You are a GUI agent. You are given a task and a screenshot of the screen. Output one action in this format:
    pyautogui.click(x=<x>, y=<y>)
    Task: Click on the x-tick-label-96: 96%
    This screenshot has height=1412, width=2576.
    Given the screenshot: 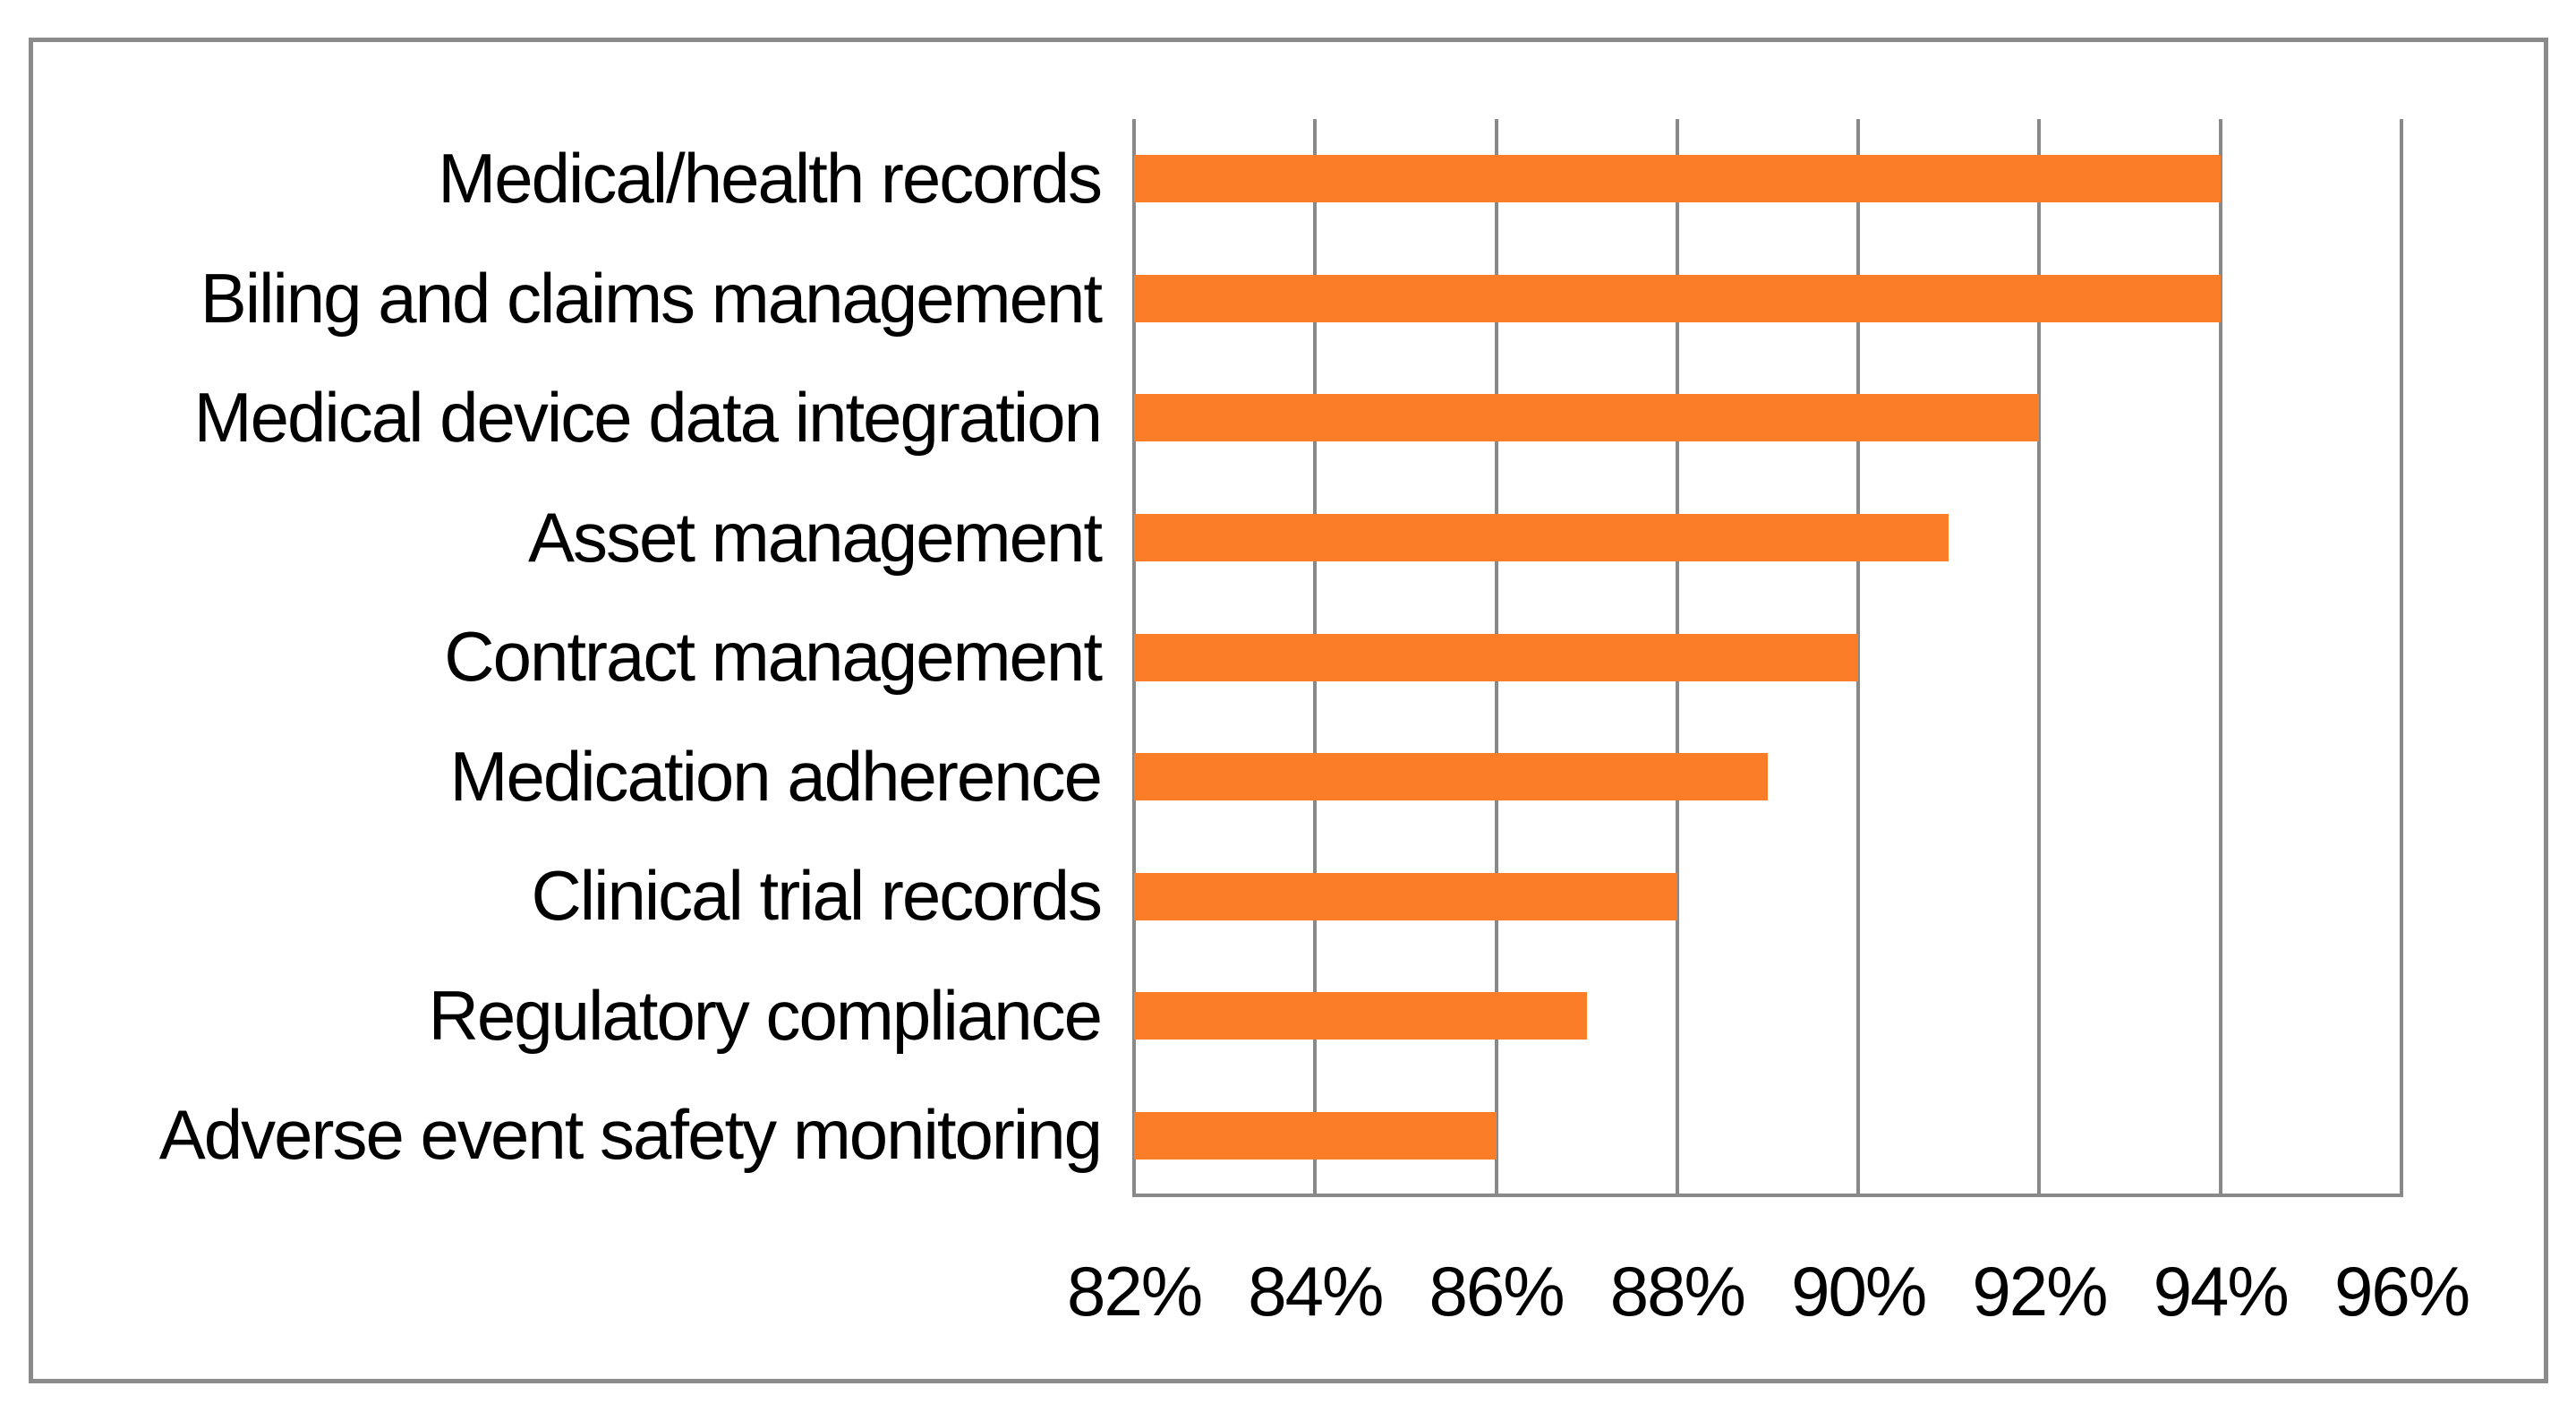 What is the action you would take?
    pyautogui.click(x=2401, y=1291)
    